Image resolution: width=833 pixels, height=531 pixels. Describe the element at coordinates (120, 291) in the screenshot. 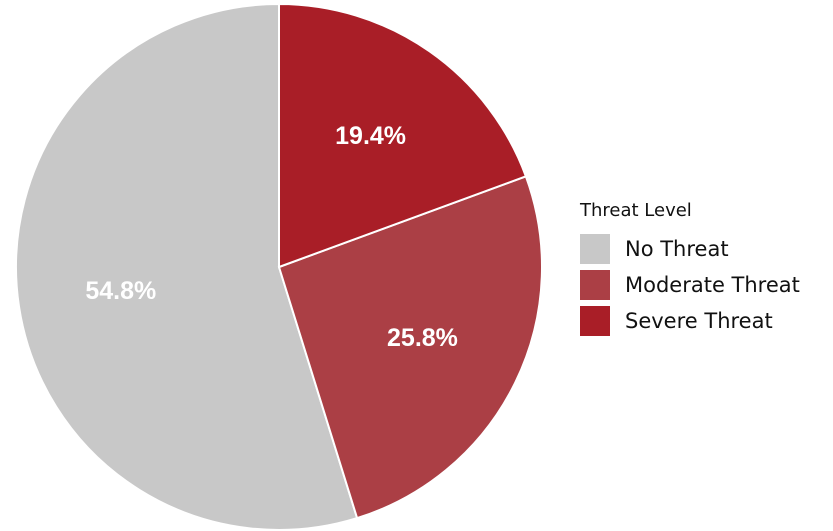

I see `slice-label-no-threat: 54.8%` at that location.